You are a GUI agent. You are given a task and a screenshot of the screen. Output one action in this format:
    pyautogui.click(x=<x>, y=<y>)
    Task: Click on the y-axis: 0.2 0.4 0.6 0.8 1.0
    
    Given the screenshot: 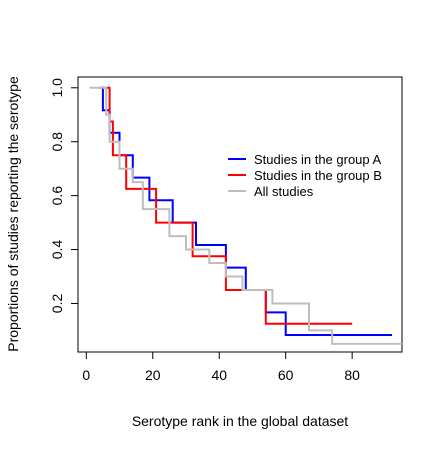 What is the action you would take?
    pyautogui.click(x=64, y=196)
    